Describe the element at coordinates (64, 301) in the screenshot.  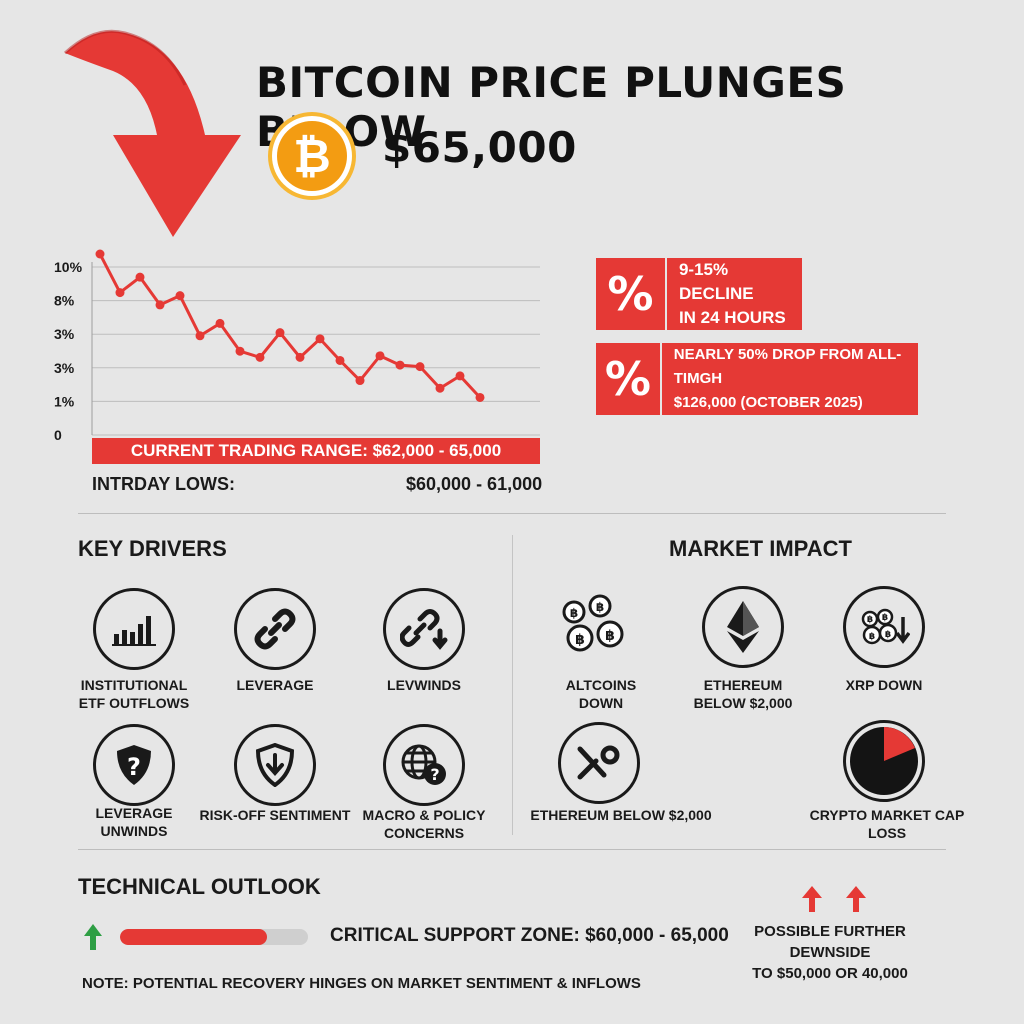
I see `y-tick-label: 8%` at that location.